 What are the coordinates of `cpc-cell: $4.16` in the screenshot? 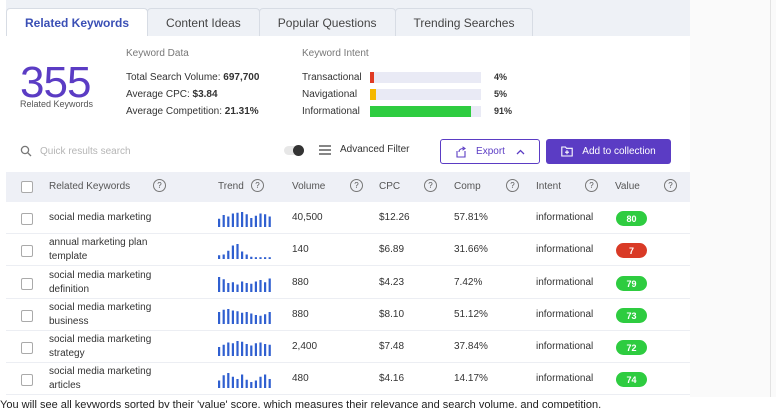 It's located at (392, 378).